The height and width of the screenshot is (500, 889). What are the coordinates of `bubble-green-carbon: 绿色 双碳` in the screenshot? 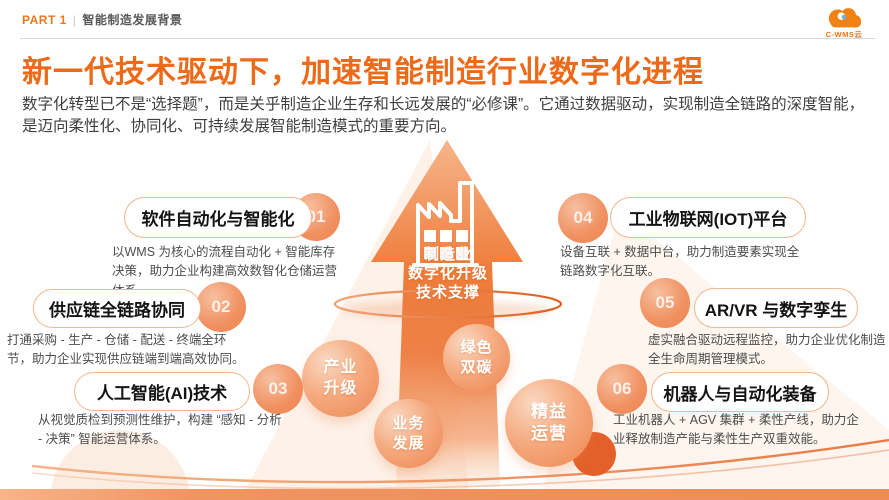 It's located at (476, 357).